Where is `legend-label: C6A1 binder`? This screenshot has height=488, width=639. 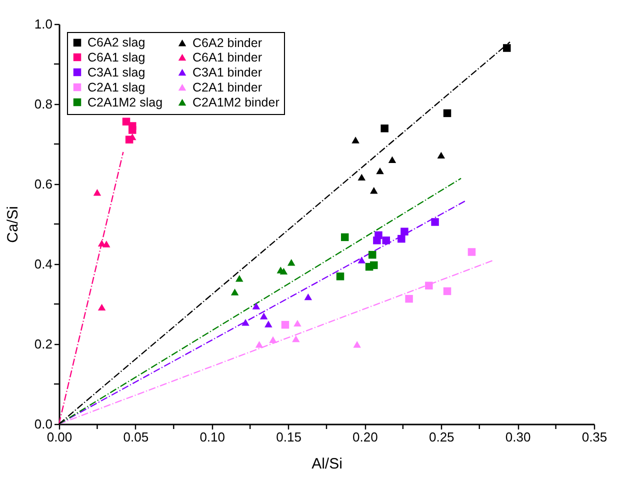 legend-label: C6A1 binder is located at coordinates (227, 57).